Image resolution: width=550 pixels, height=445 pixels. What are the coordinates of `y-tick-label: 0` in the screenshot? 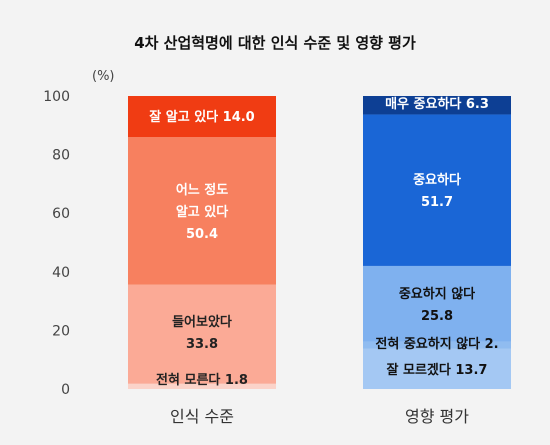 It's located at (65, 390).